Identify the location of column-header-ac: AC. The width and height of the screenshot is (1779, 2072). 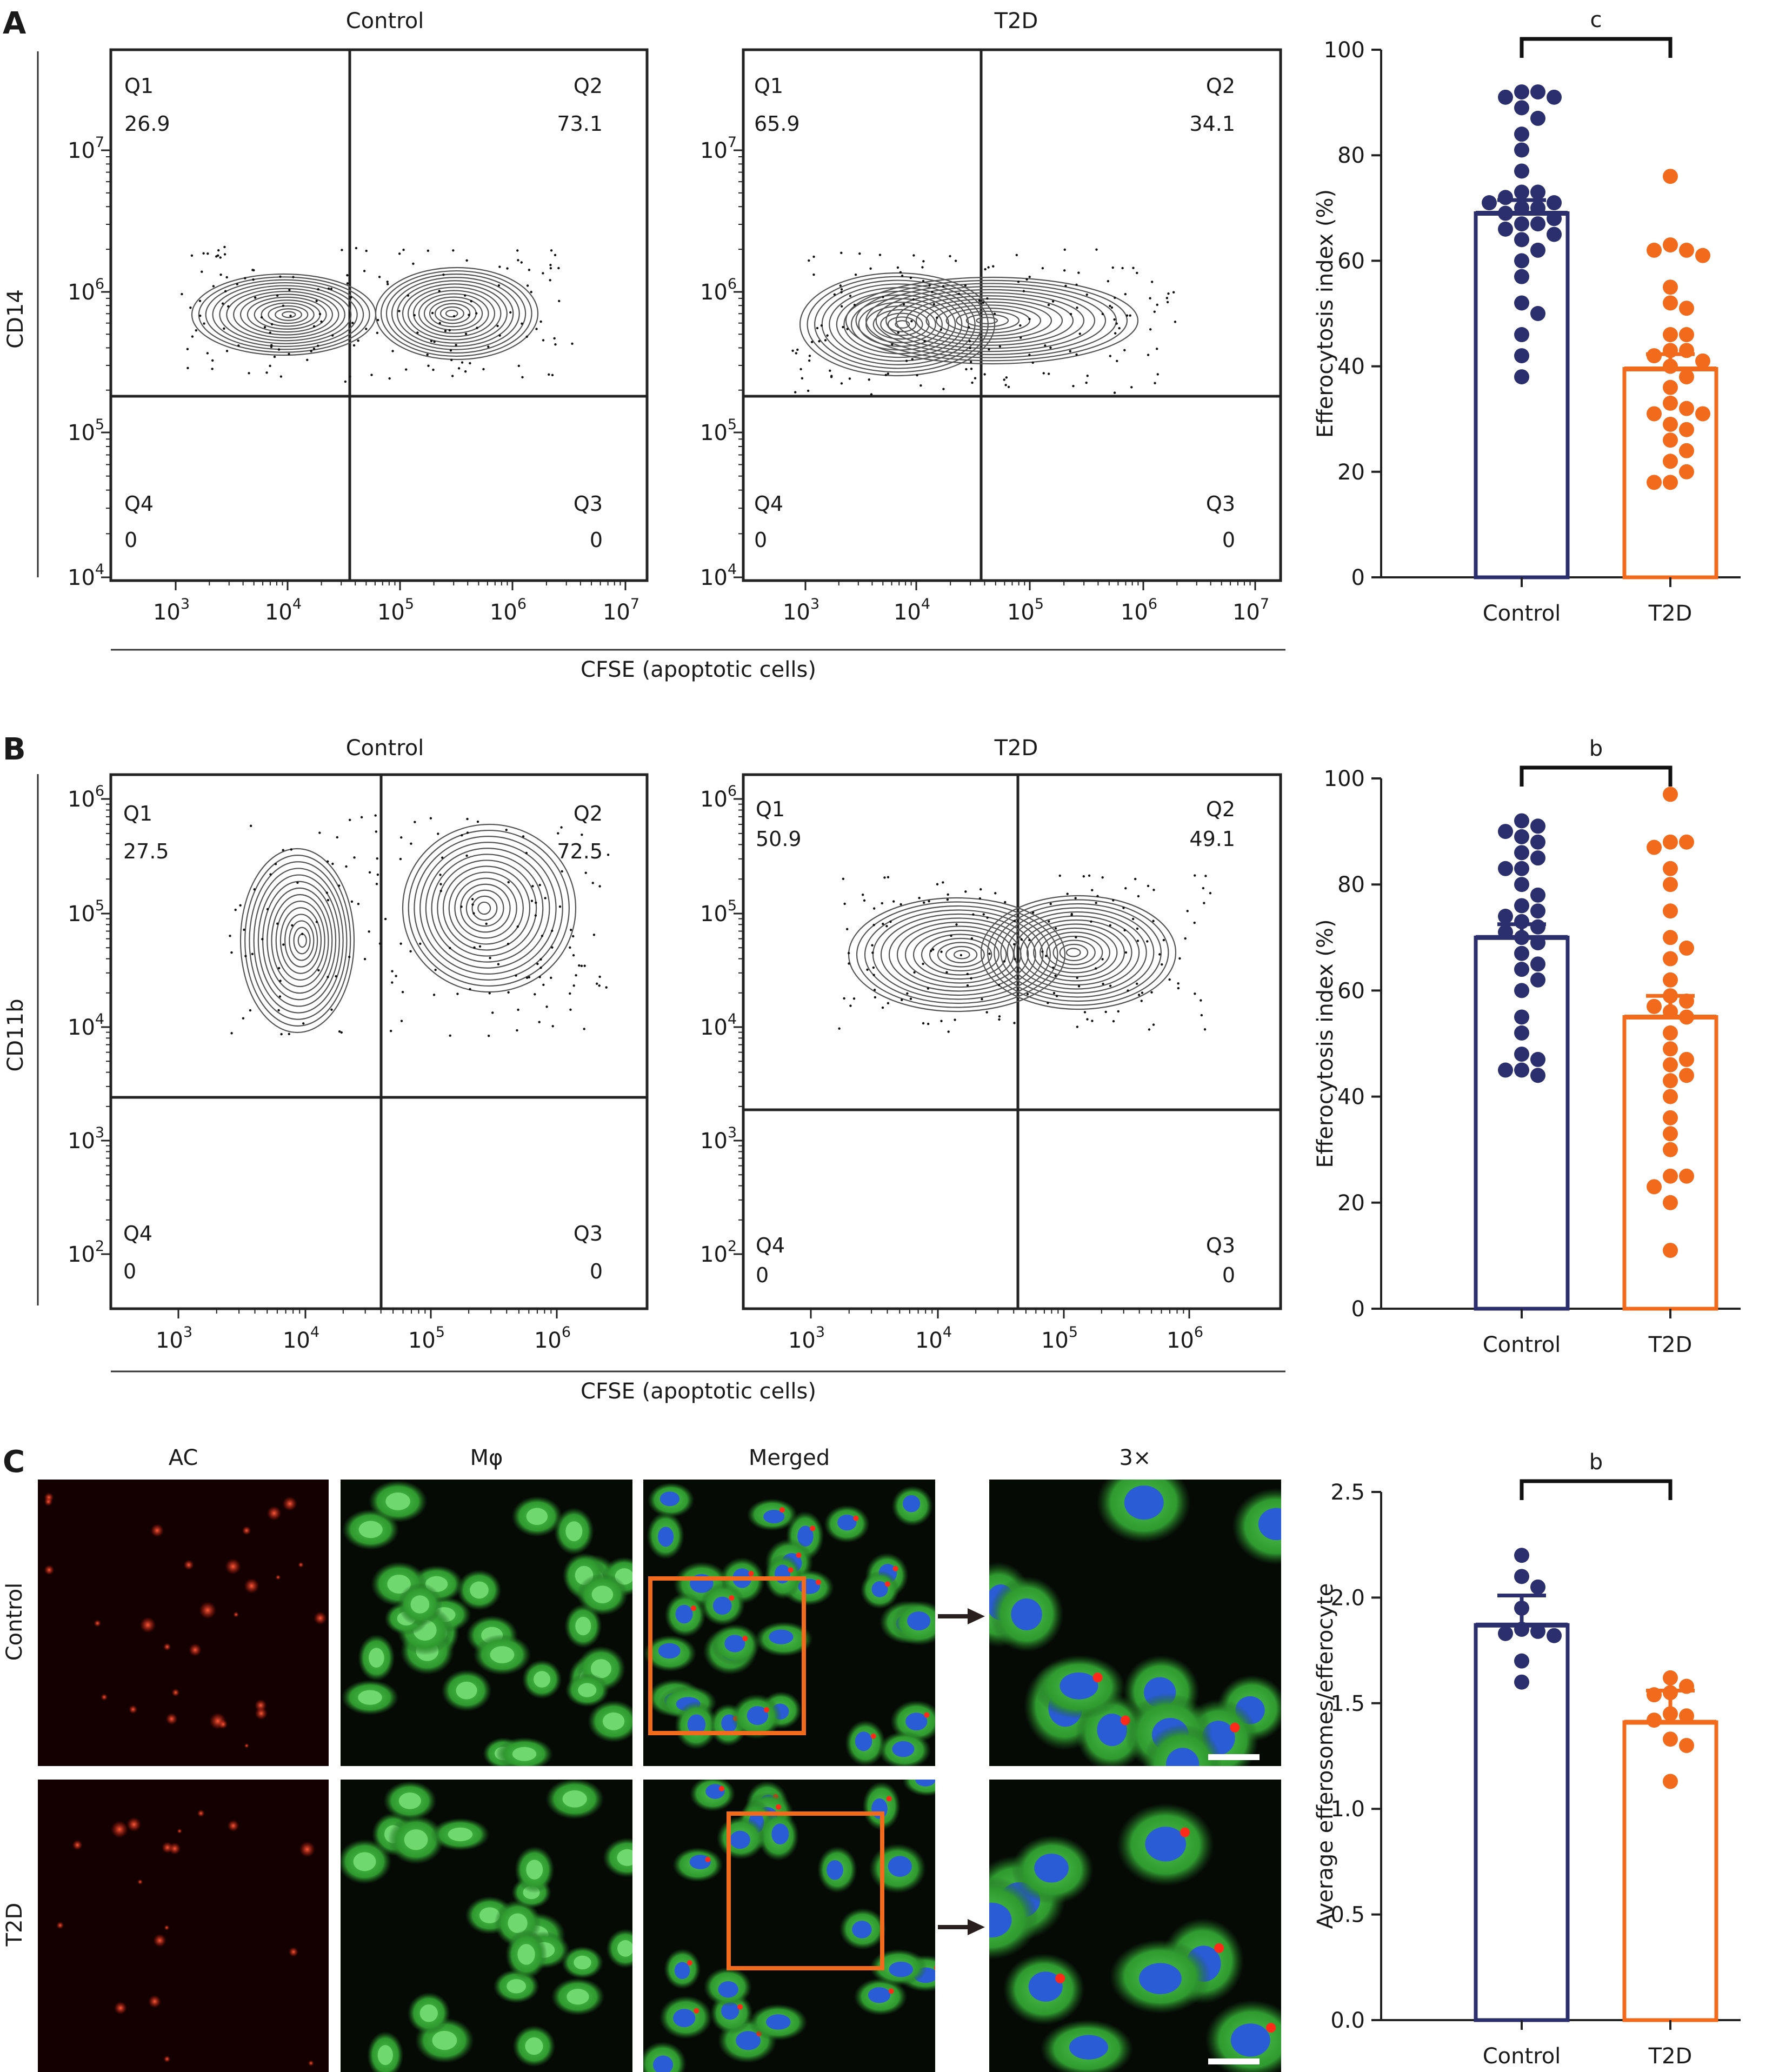
(184, 1457).